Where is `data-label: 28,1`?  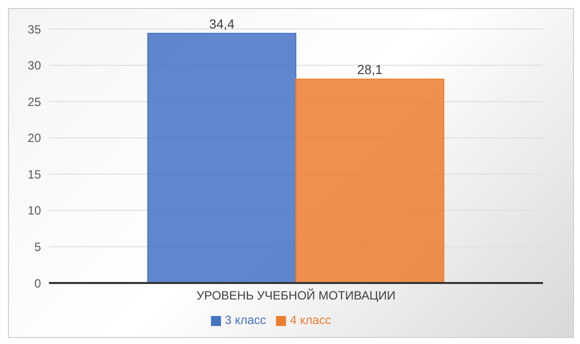
data-label: 28,1 is located at coordinates (369, 70).